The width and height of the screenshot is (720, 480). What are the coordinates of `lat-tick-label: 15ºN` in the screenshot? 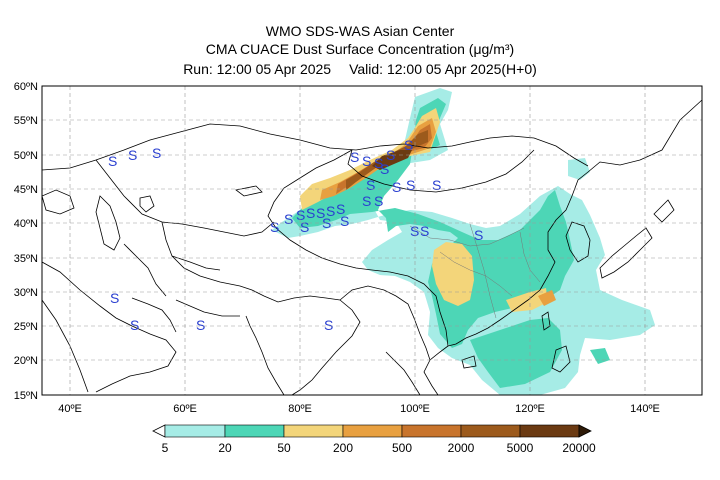 It's located at (26, 396).